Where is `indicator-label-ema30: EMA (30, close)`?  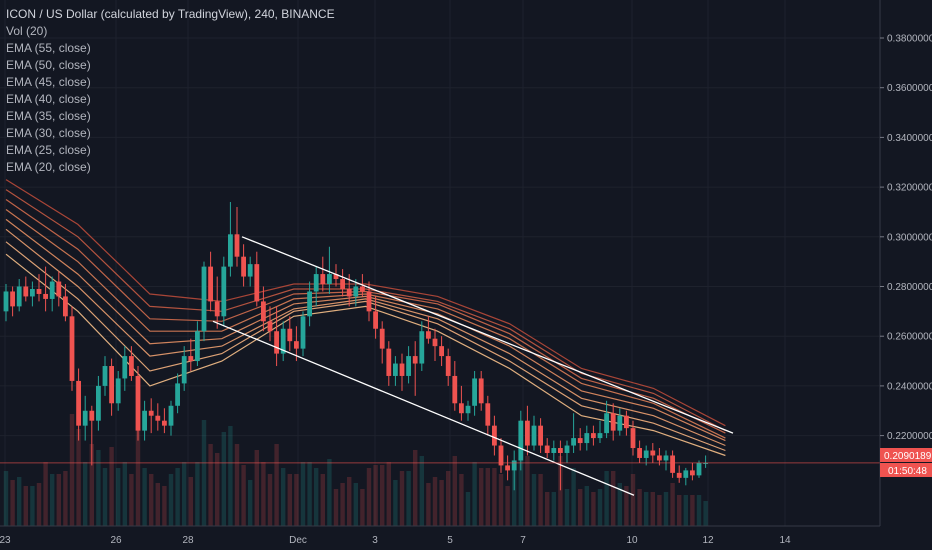
indicator-label-ema30: EMA (30, close) is located at coordinates (48, 133).